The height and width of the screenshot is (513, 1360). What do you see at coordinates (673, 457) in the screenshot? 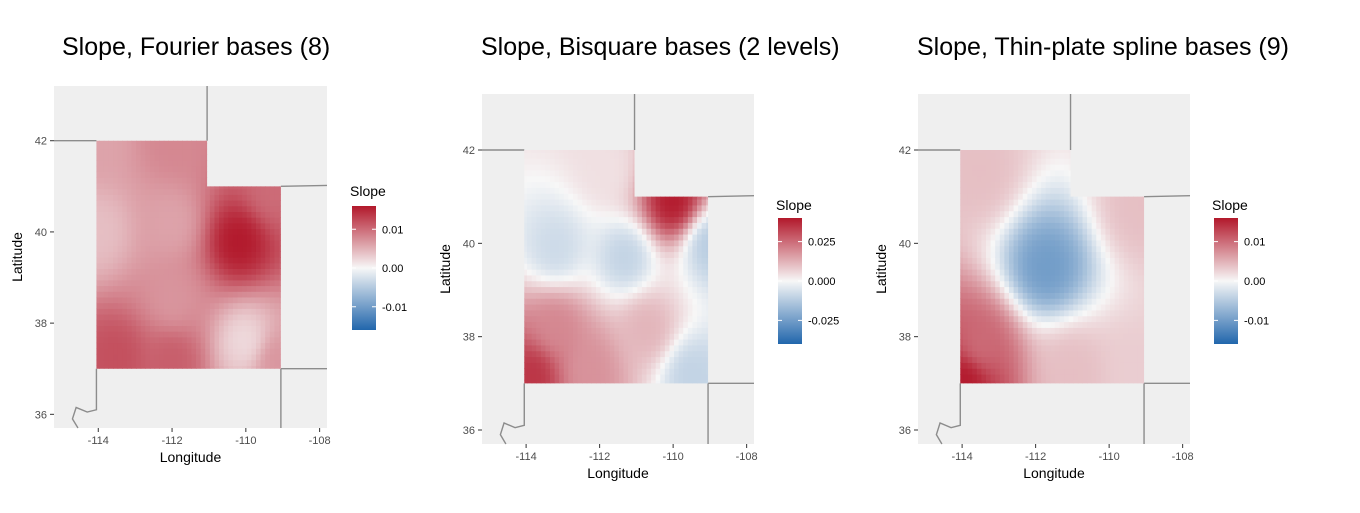
I see `x-tick-label: -110` at bounding box center [673, 457].